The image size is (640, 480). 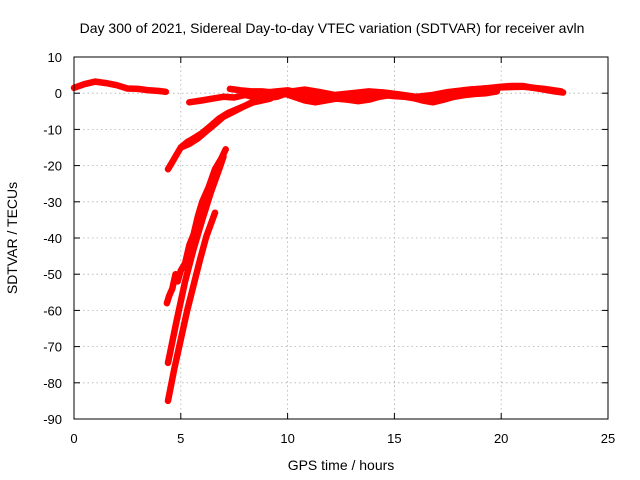 I want to click on x-tick-label: 0, so click(x=73, y=438).